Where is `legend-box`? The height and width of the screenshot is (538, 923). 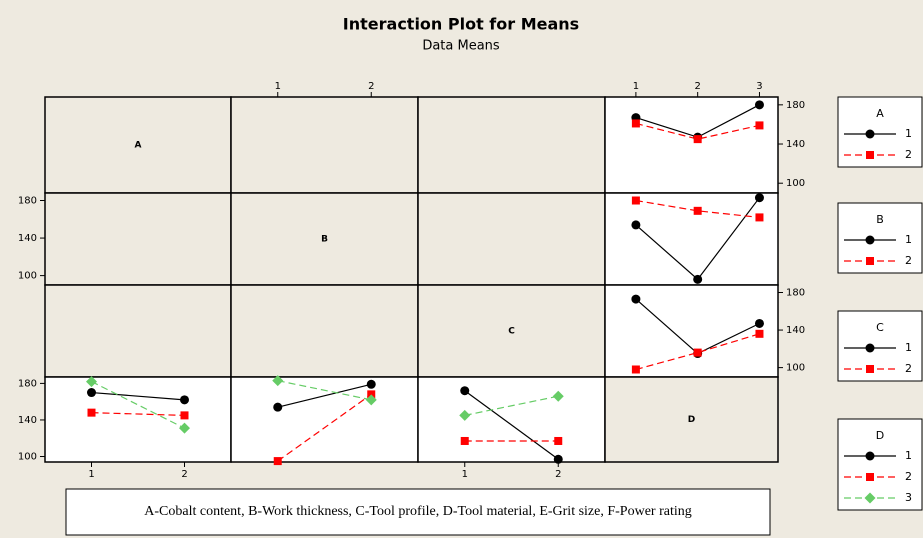 legend-box is located at coordinates (880, 464).